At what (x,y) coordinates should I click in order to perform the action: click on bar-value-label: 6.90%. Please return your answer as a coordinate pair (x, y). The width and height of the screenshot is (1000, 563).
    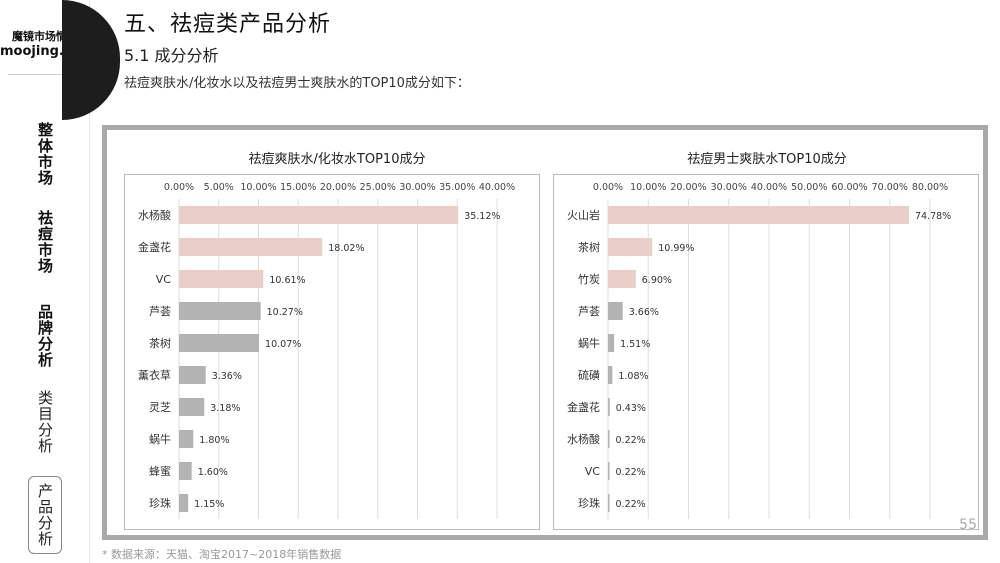
    Looking at the image, I should click on (657, 280).